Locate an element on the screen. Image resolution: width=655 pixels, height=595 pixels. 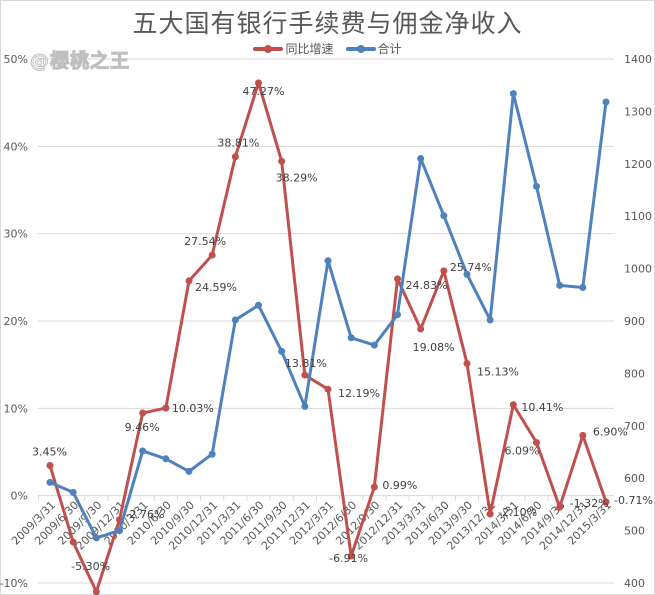
legend-item-total: 合计 is located at coordinates (373, 48).